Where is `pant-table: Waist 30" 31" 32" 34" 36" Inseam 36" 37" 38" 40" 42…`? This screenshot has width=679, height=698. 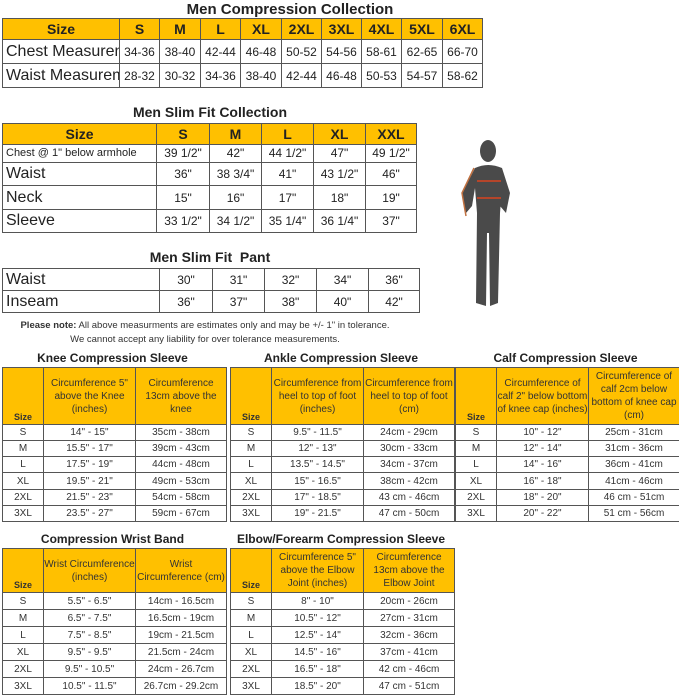 pant-table: Waist 30" 31" 32" 34" 36" Inseam 36" 37" 38" 40" 42… is located at coordinates (211, 290).